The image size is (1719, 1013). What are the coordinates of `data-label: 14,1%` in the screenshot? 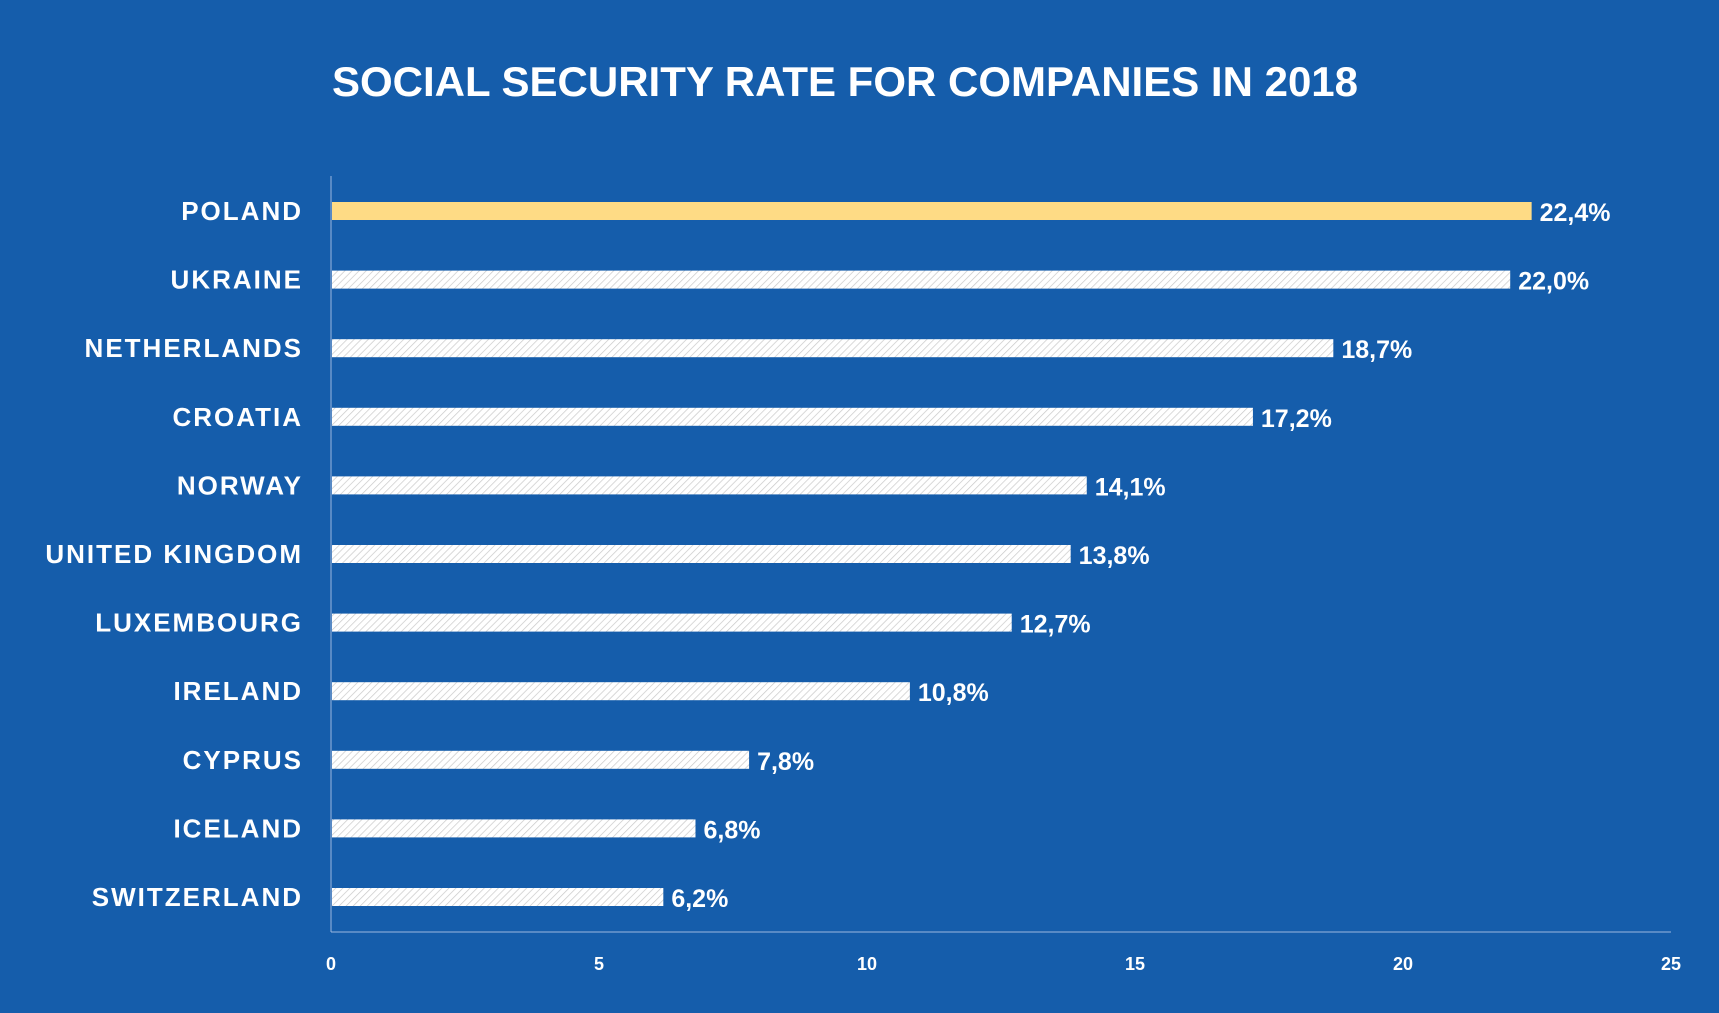 It's located at (1130, 487).